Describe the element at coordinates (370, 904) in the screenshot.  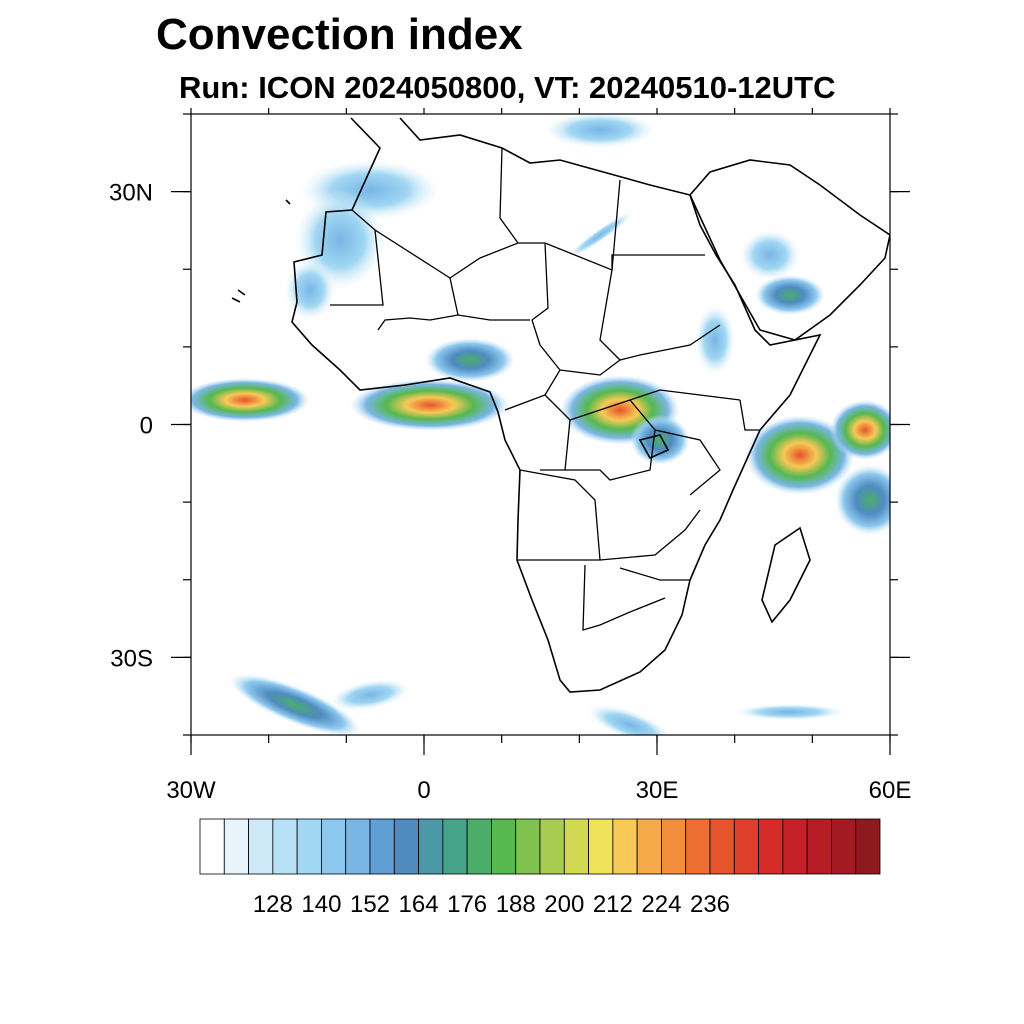
I see `colorbar-label: 152` at that location.